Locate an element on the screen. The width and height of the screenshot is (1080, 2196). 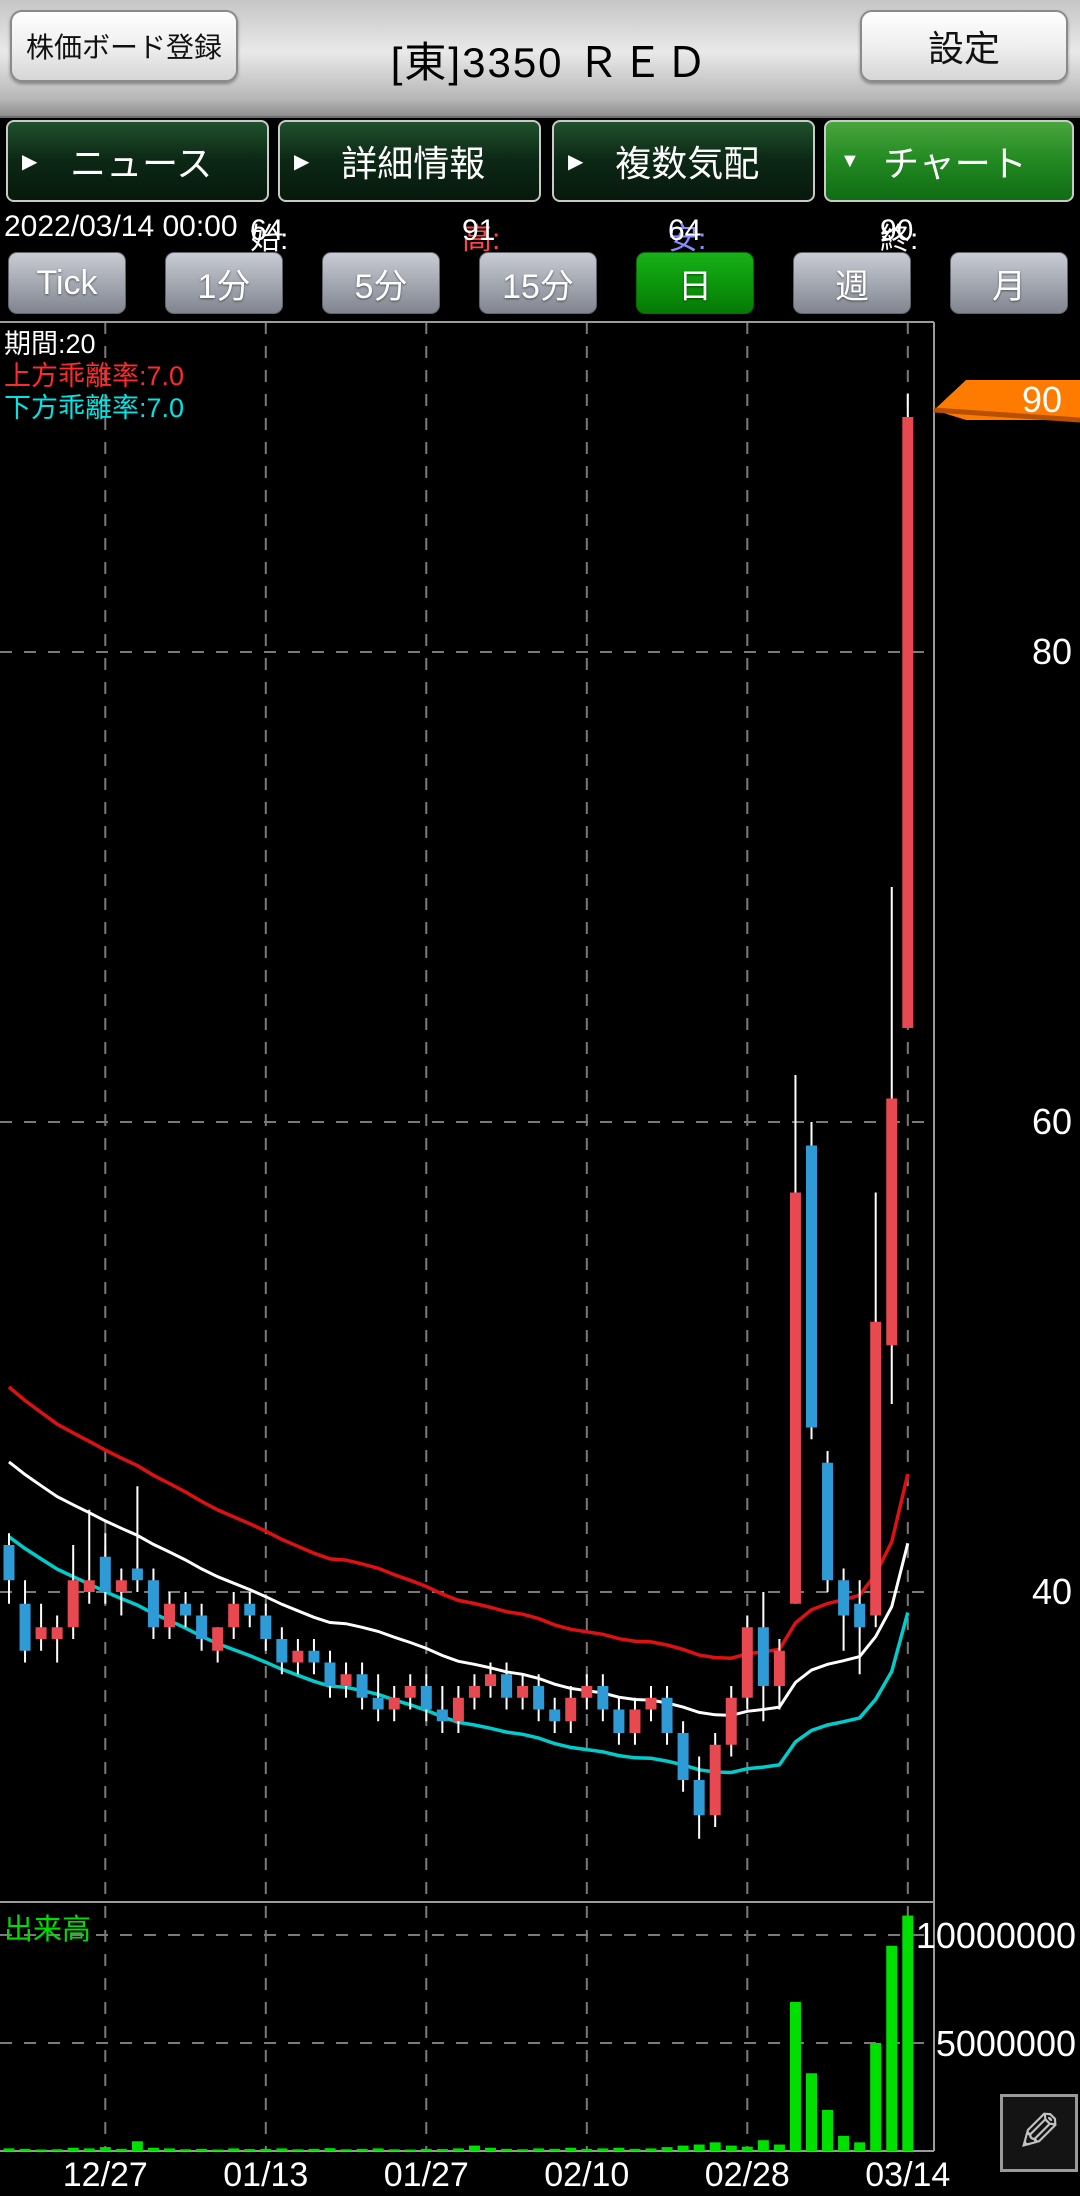
high-label: 高: is located at coordinates (481, 239).